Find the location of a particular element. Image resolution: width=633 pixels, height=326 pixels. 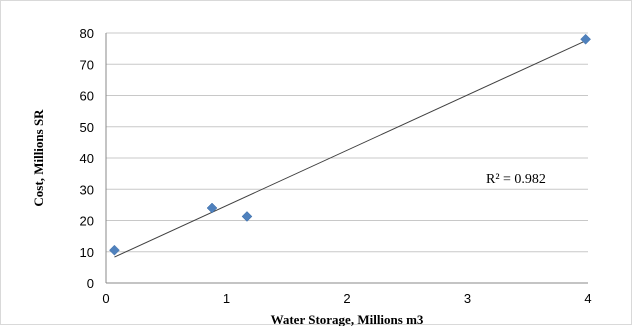

x-tick-label: 2 is located at coordinates (346, 298).